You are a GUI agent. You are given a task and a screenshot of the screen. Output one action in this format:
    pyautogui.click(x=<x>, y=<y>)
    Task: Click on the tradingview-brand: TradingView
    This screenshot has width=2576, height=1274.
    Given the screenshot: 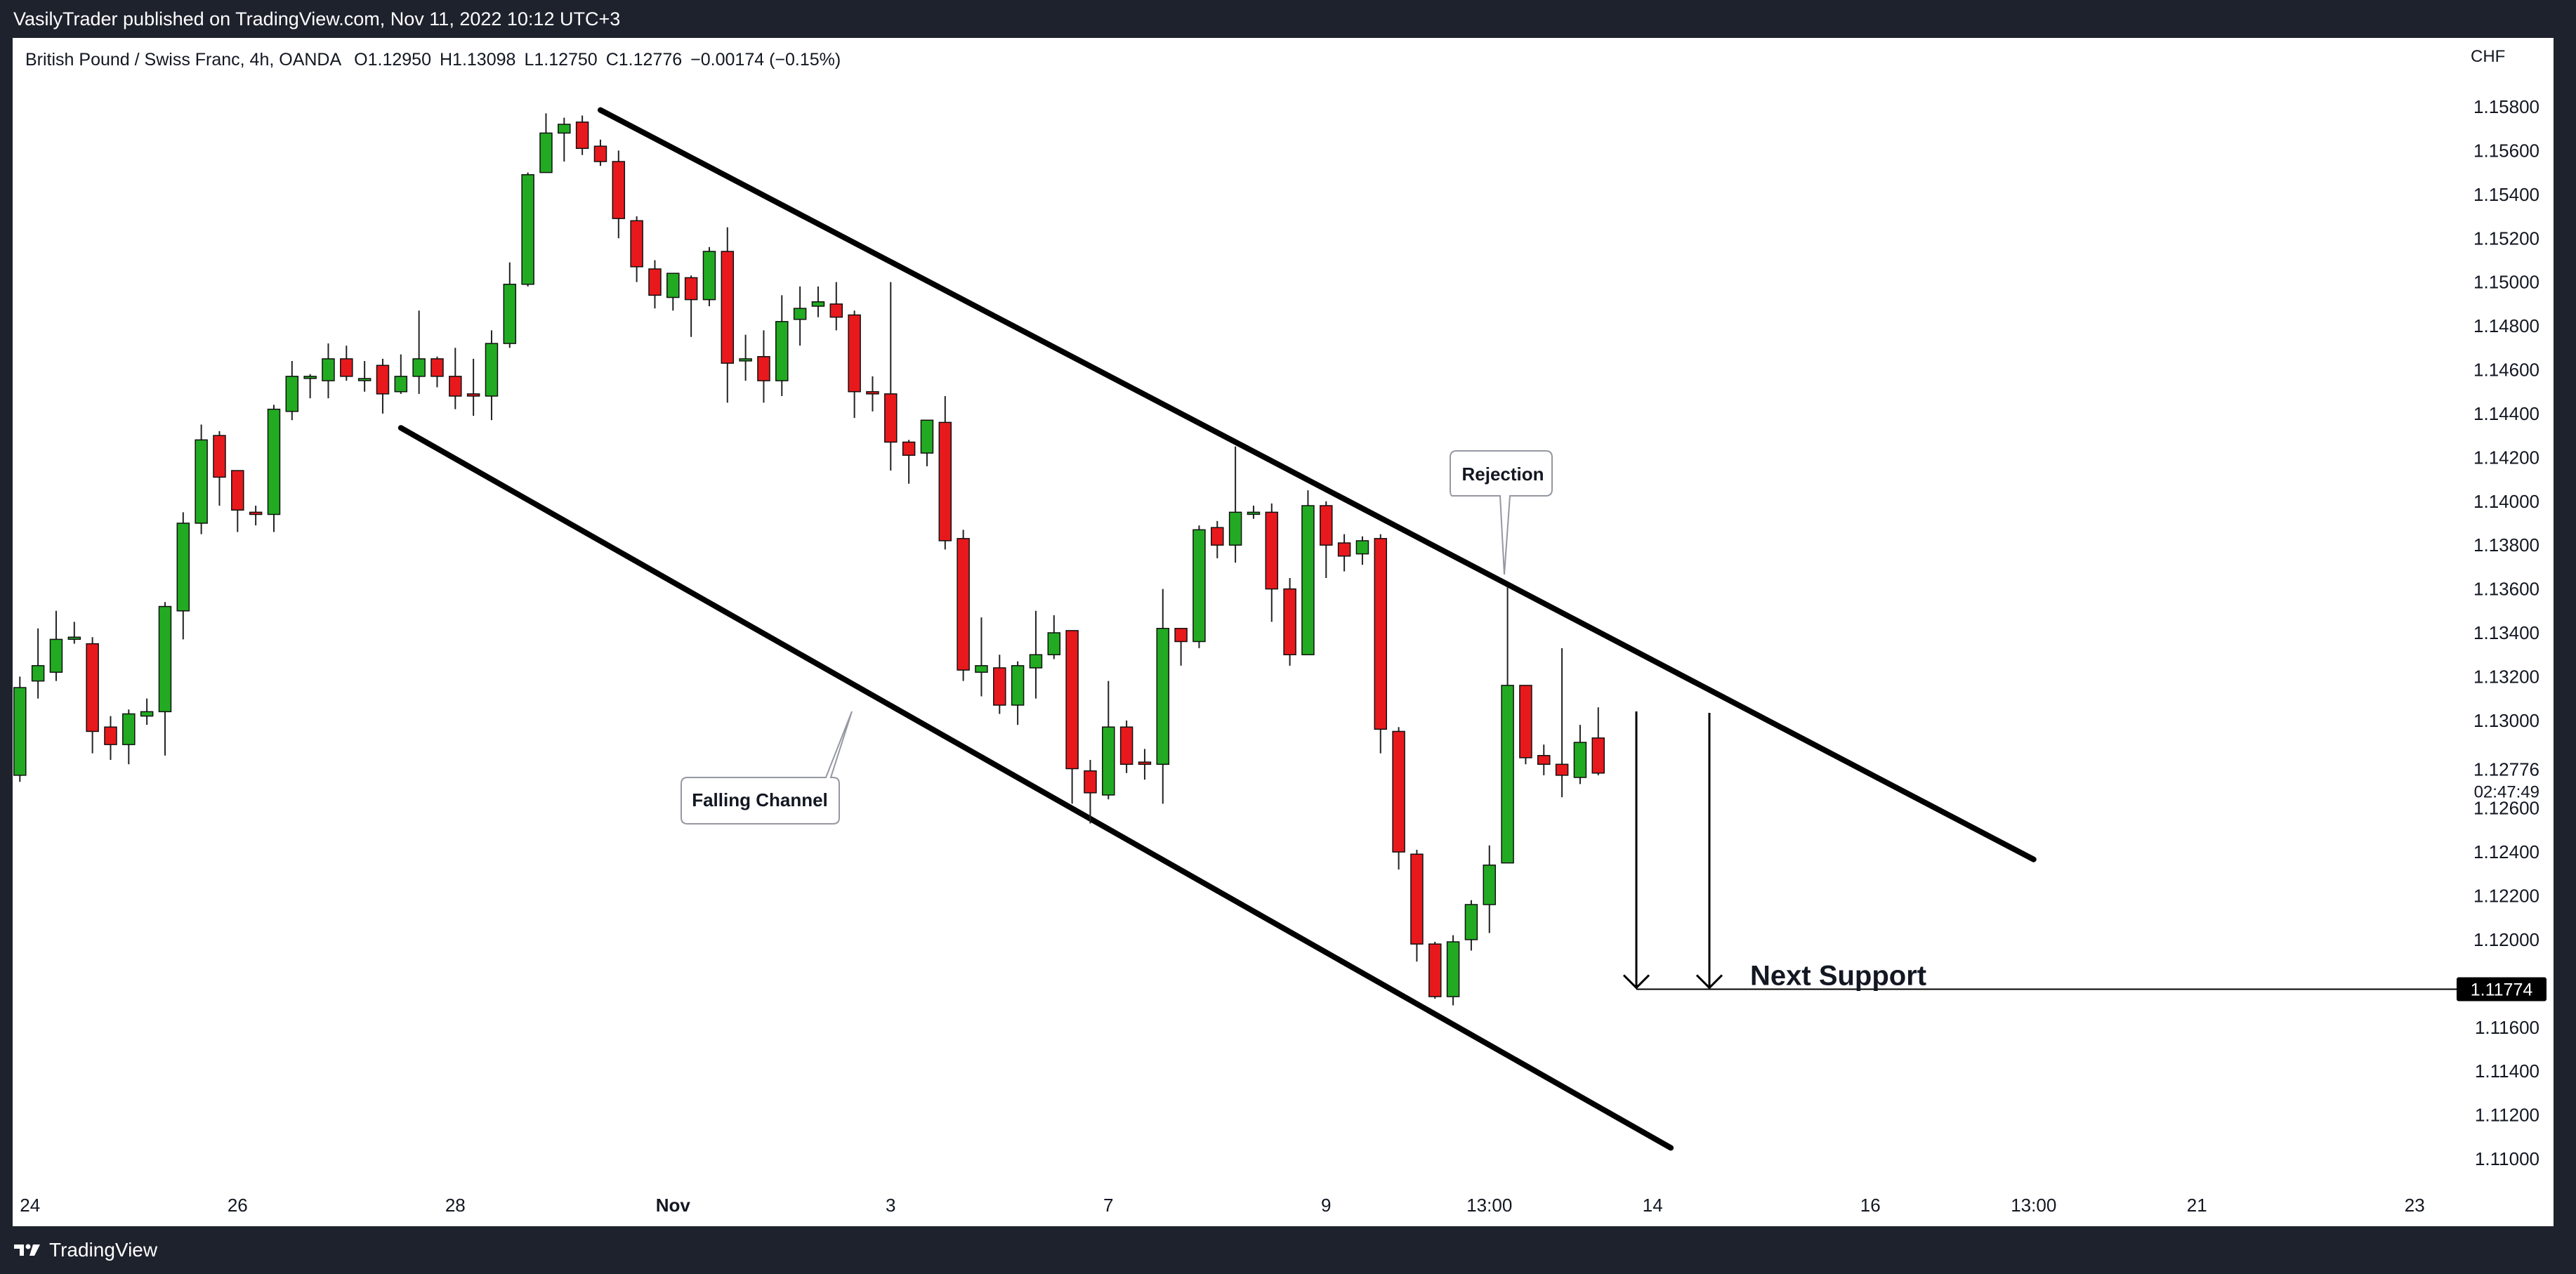 What is the action you would take?
    pyautogui.click(x=85, y=1250)
    